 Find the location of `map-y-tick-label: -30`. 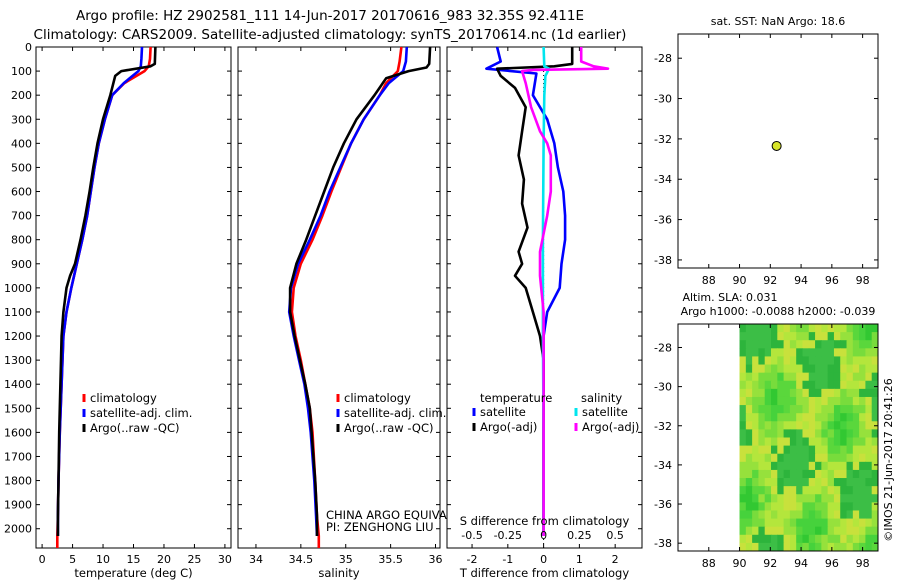

map-y-tick-label: -30 is located at coordinates (663, 99).